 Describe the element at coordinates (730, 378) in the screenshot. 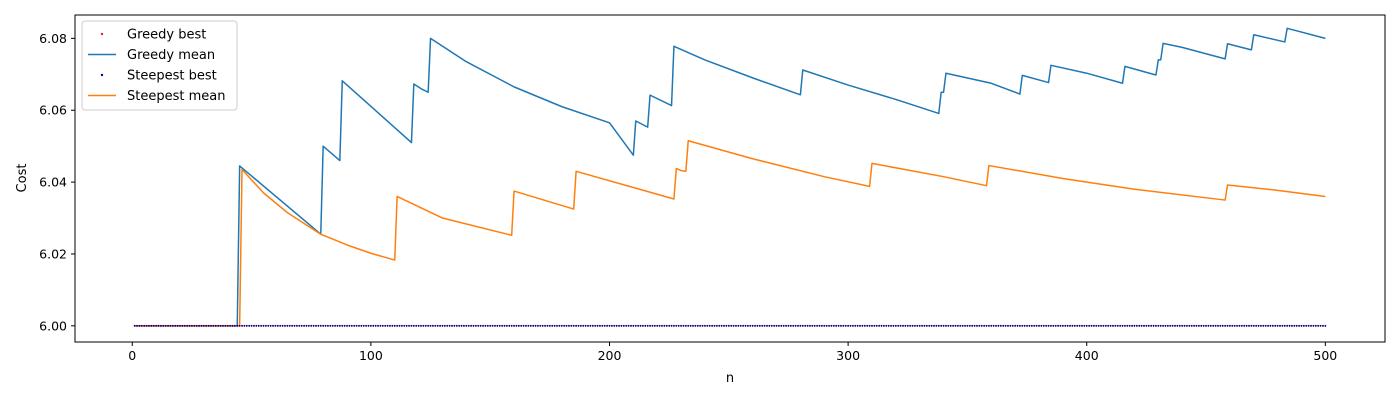

I see `x-axis-label: n` at that location.